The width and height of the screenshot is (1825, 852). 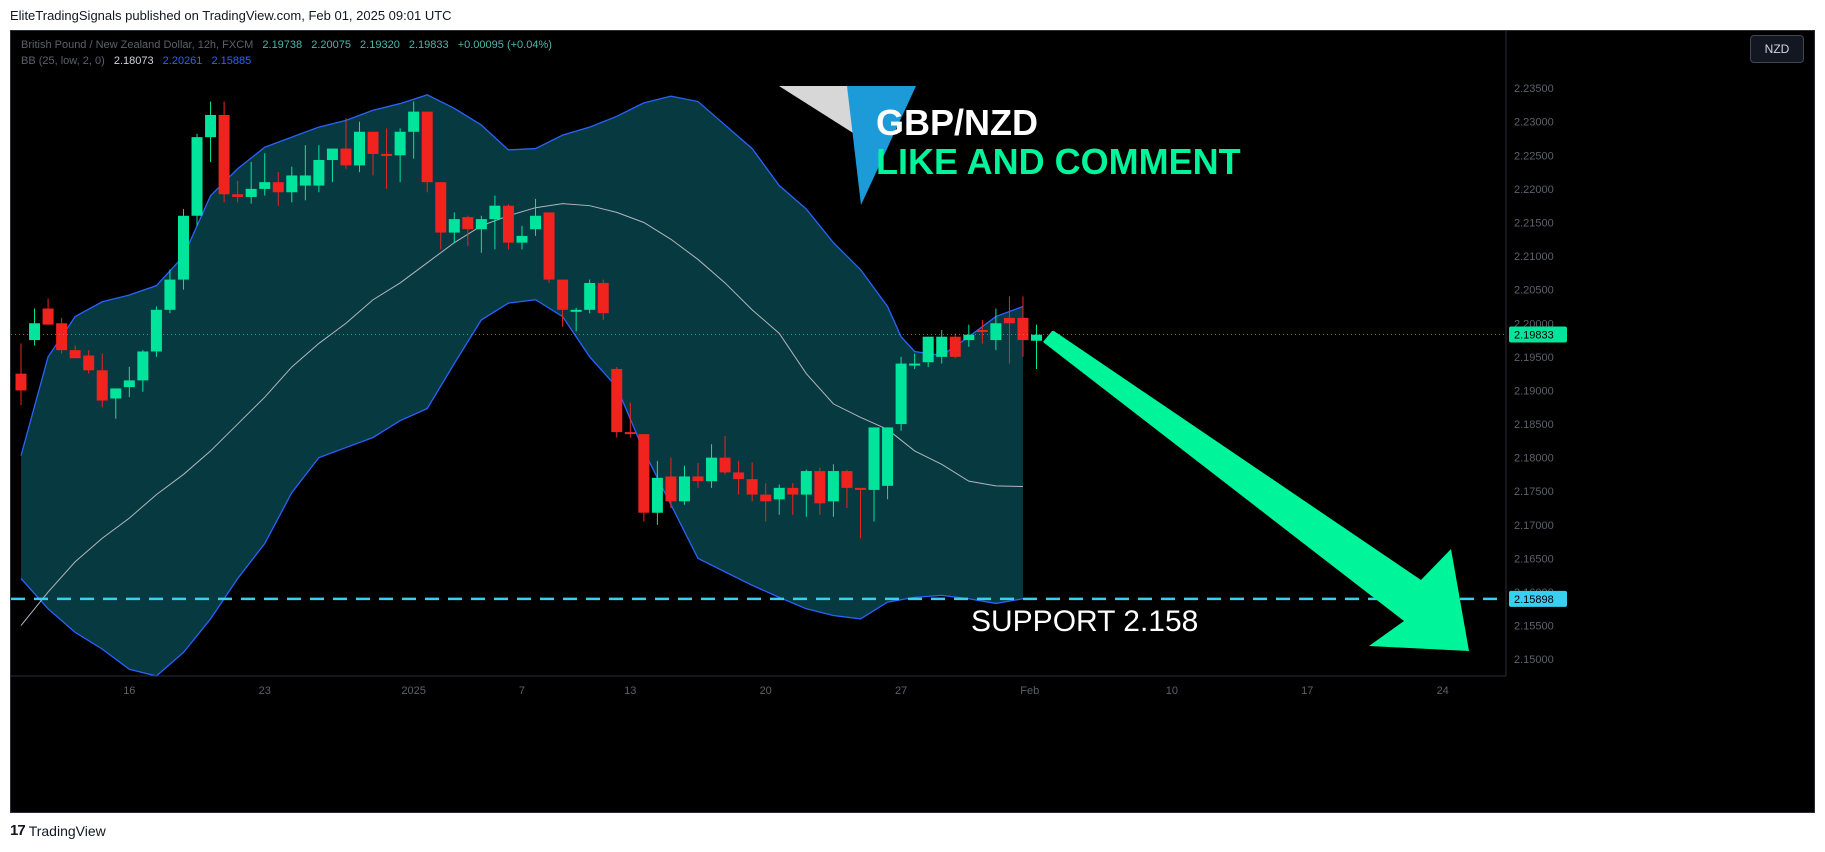 I want to click on support-price-label: 2.15898, so click(x=1534, y=600).